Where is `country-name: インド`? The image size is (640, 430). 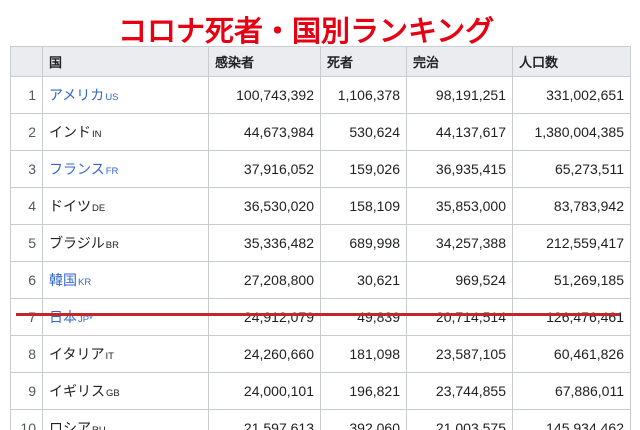 country-name: インド is located at coordinates (70, 132).